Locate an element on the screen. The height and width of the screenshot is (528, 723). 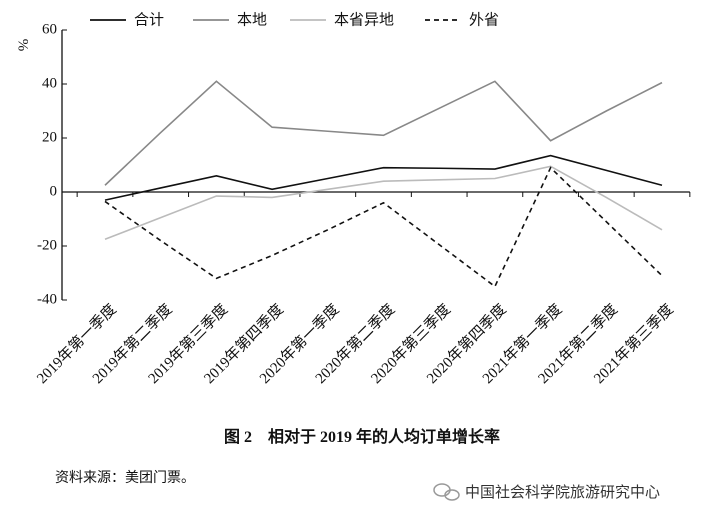
y-tick-label: 60 is located at coordinates (49, 29).